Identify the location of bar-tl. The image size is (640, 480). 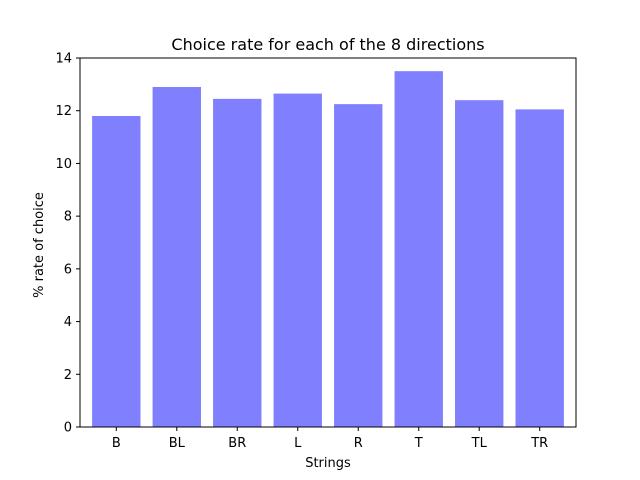
(479, 264).